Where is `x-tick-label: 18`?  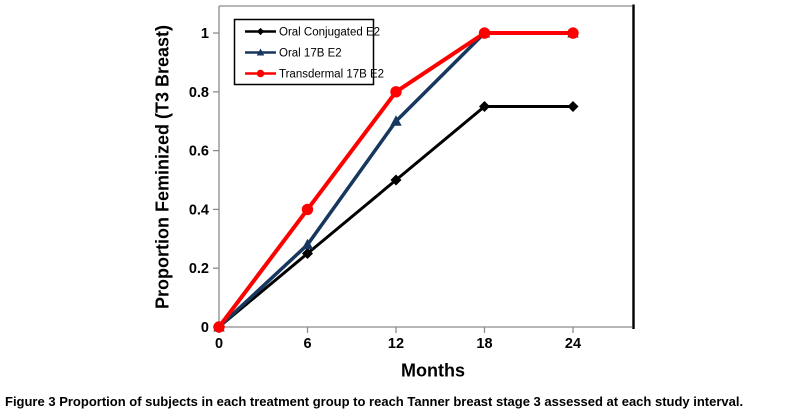 x-tick-label: 18 is located at coordinates (484, 344).